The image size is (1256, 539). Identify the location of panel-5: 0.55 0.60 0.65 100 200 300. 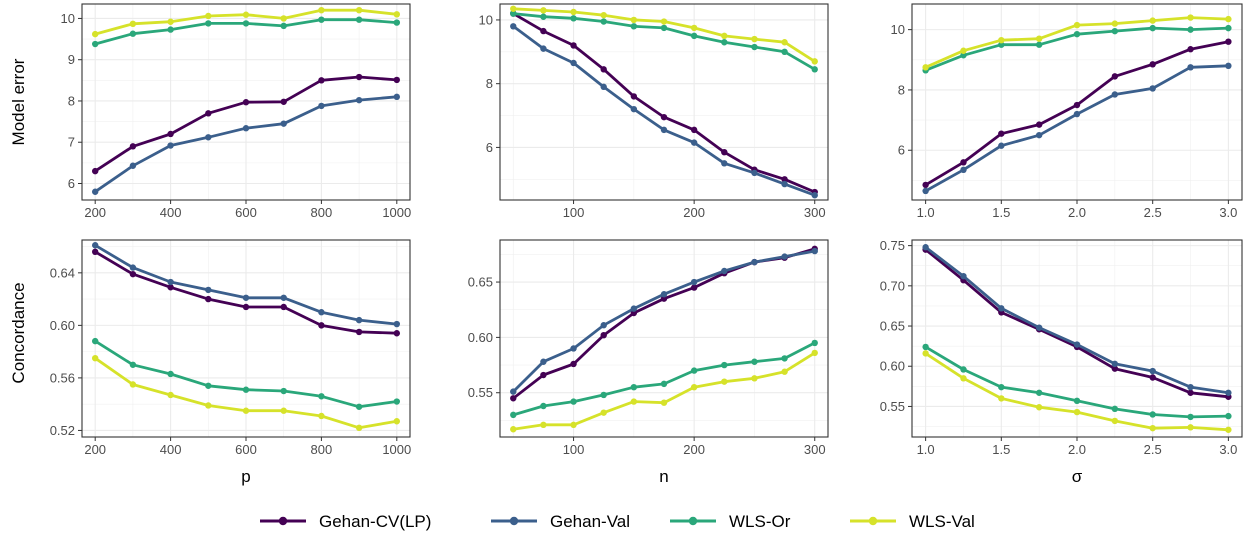
(648, 348).